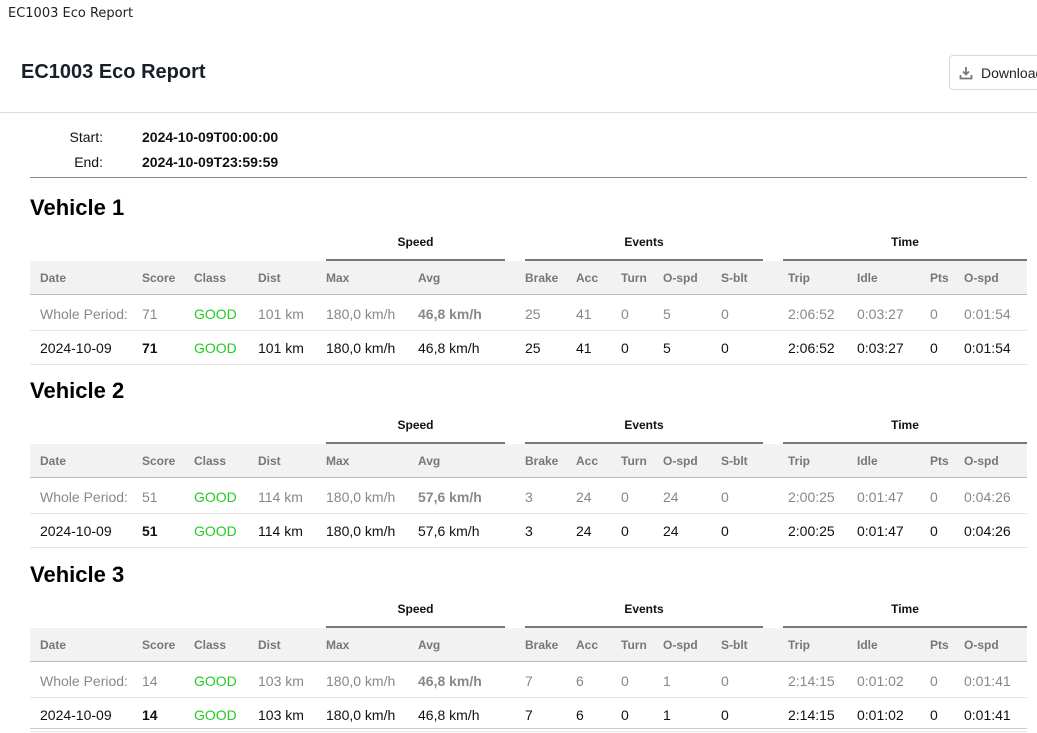  I want to click on cell-brake: 3, so click(529, 496).